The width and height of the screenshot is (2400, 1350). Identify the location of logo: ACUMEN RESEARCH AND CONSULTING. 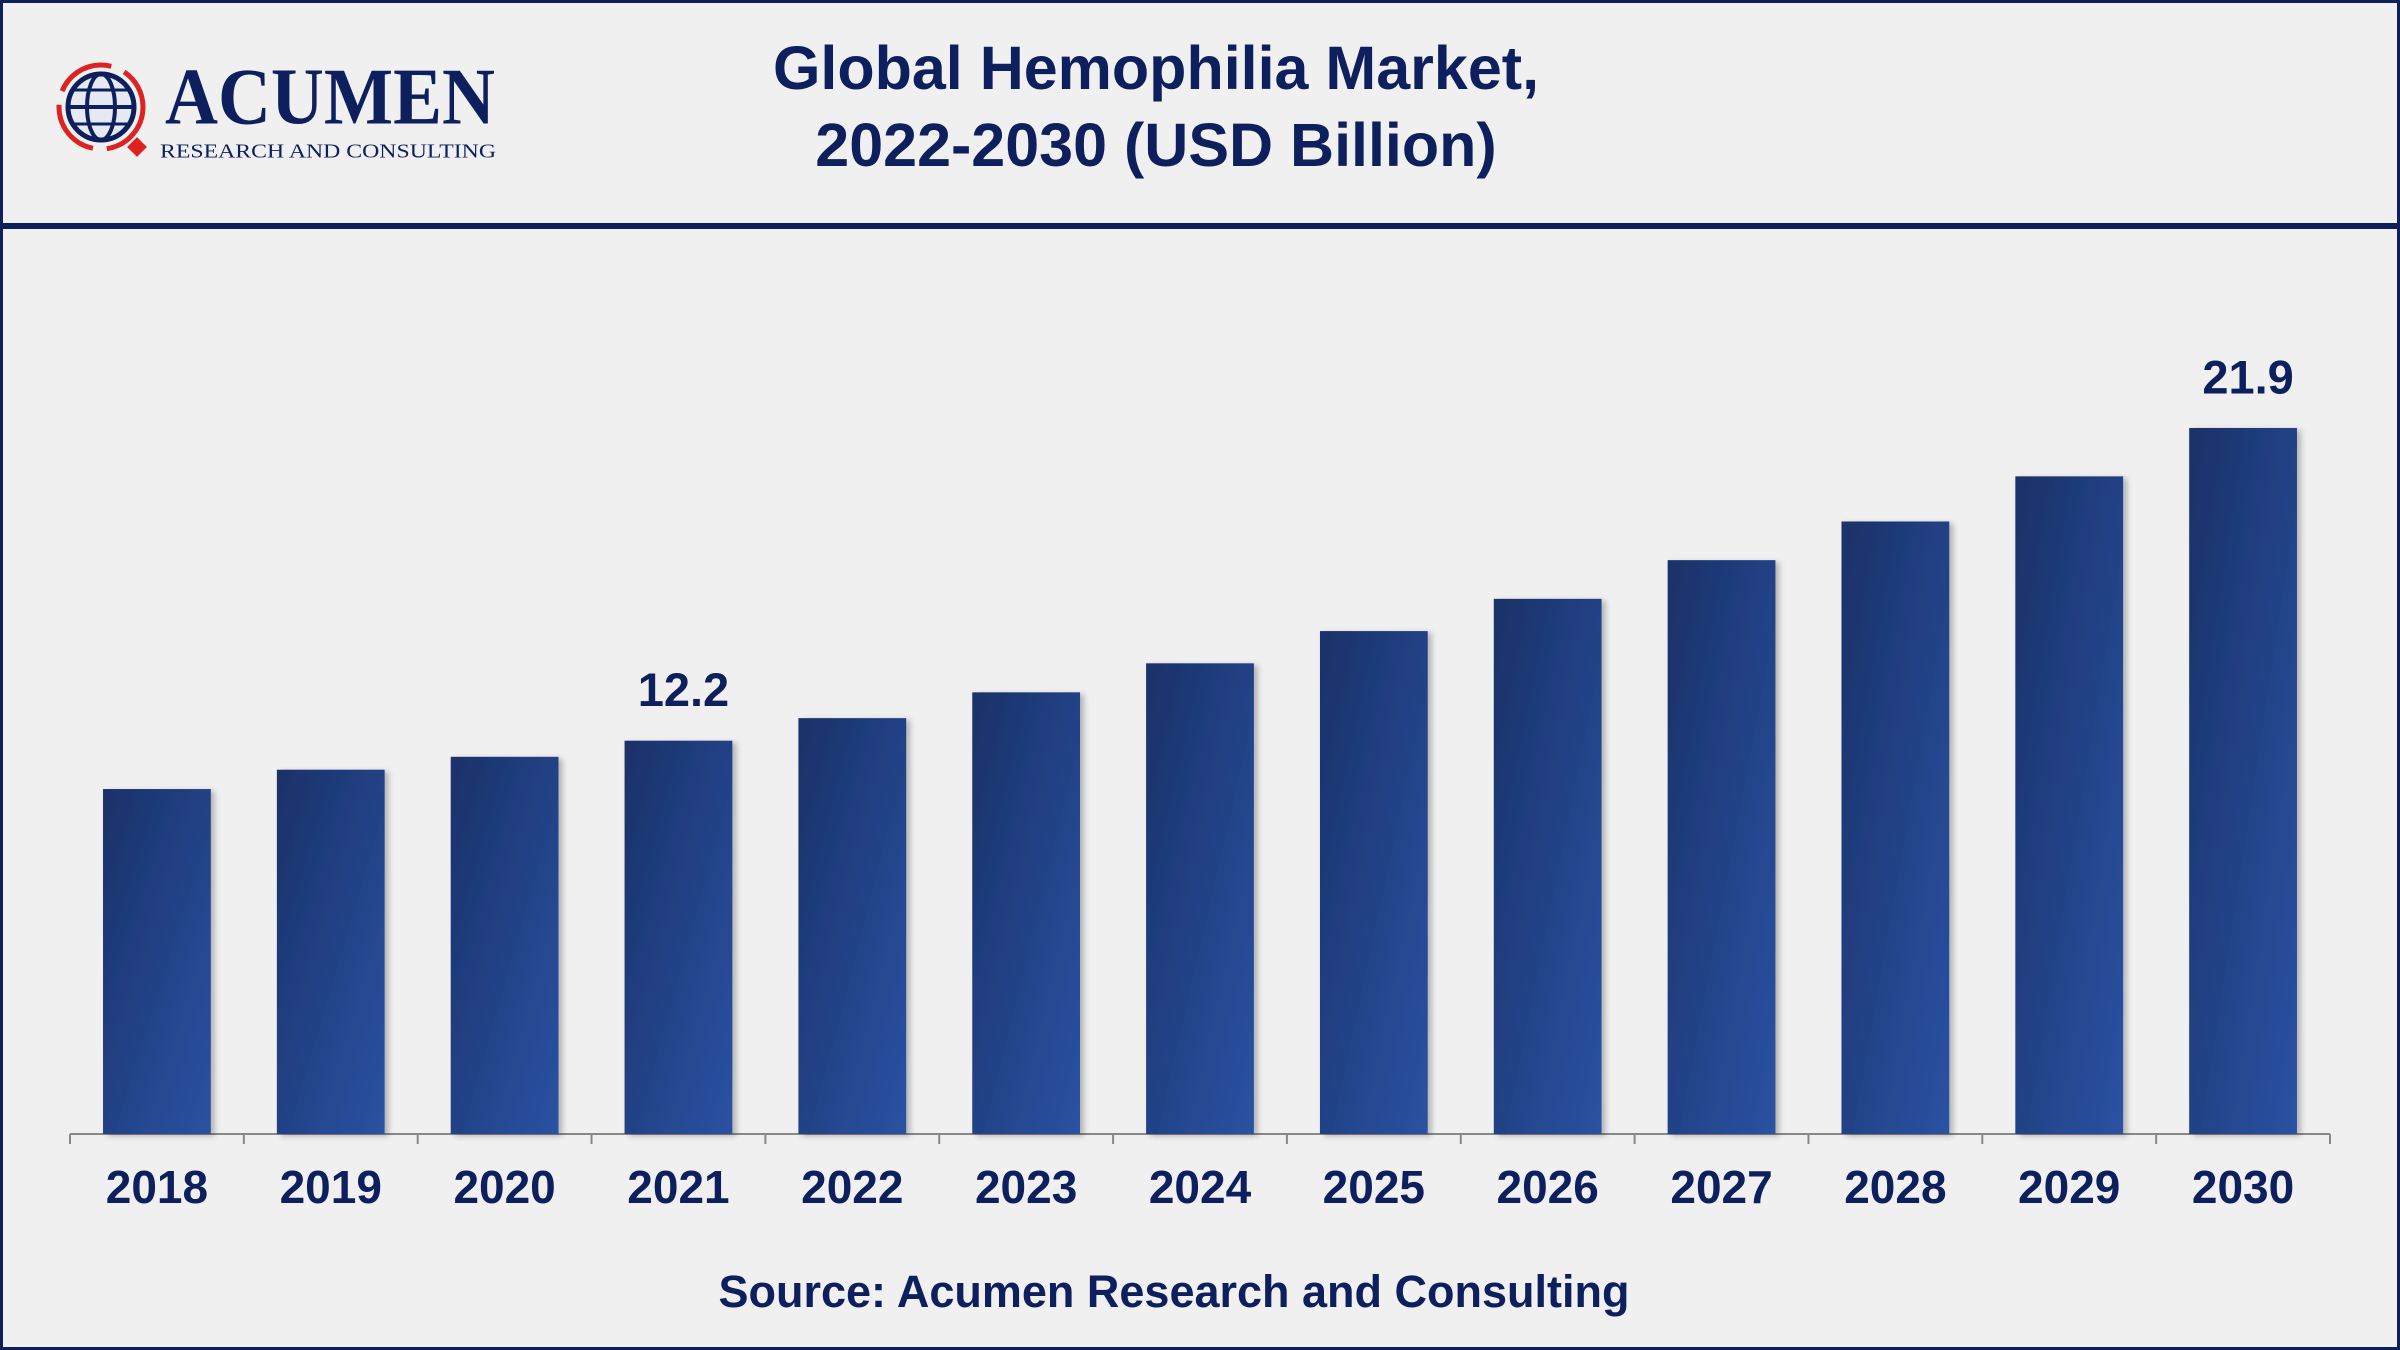
(276, 108).